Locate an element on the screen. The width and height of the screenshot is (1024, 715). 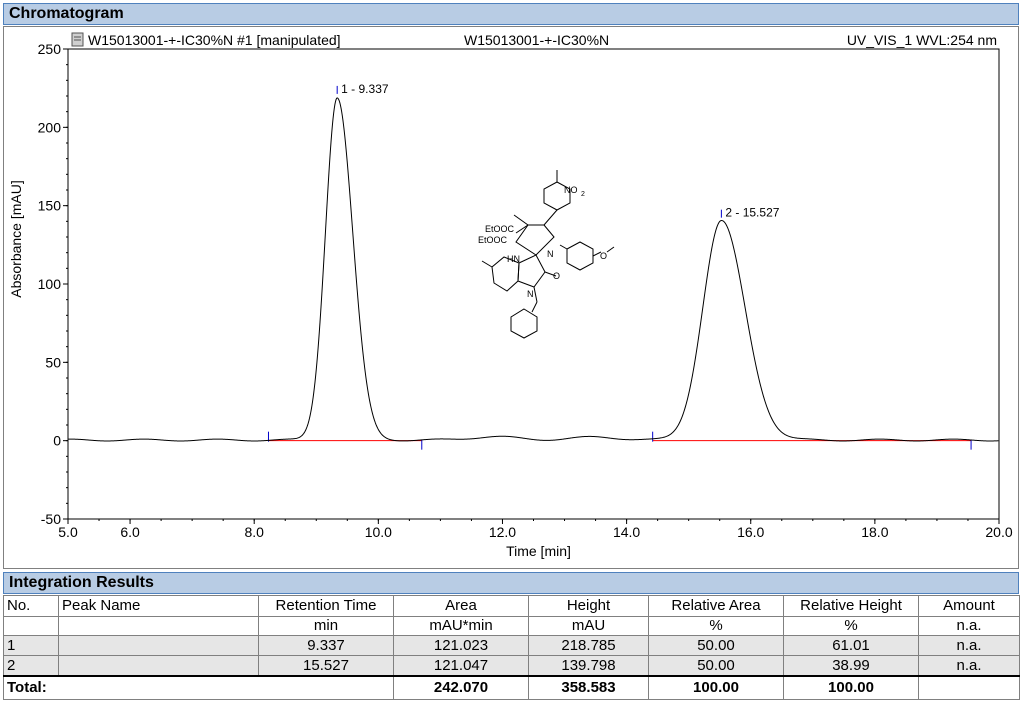
cell-retention-time: 15.527 is located at coordinates (326, 666).